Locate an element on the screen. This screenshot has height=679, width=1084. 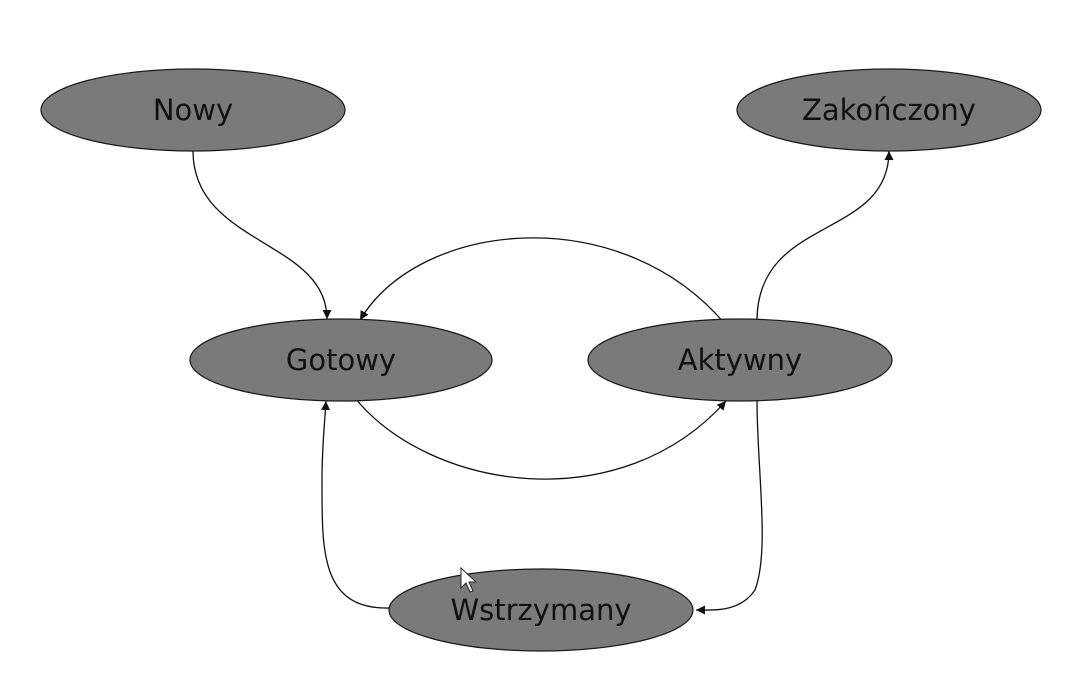
node-zakonczony-label: Zakończony is located at coordinates (889, 110).